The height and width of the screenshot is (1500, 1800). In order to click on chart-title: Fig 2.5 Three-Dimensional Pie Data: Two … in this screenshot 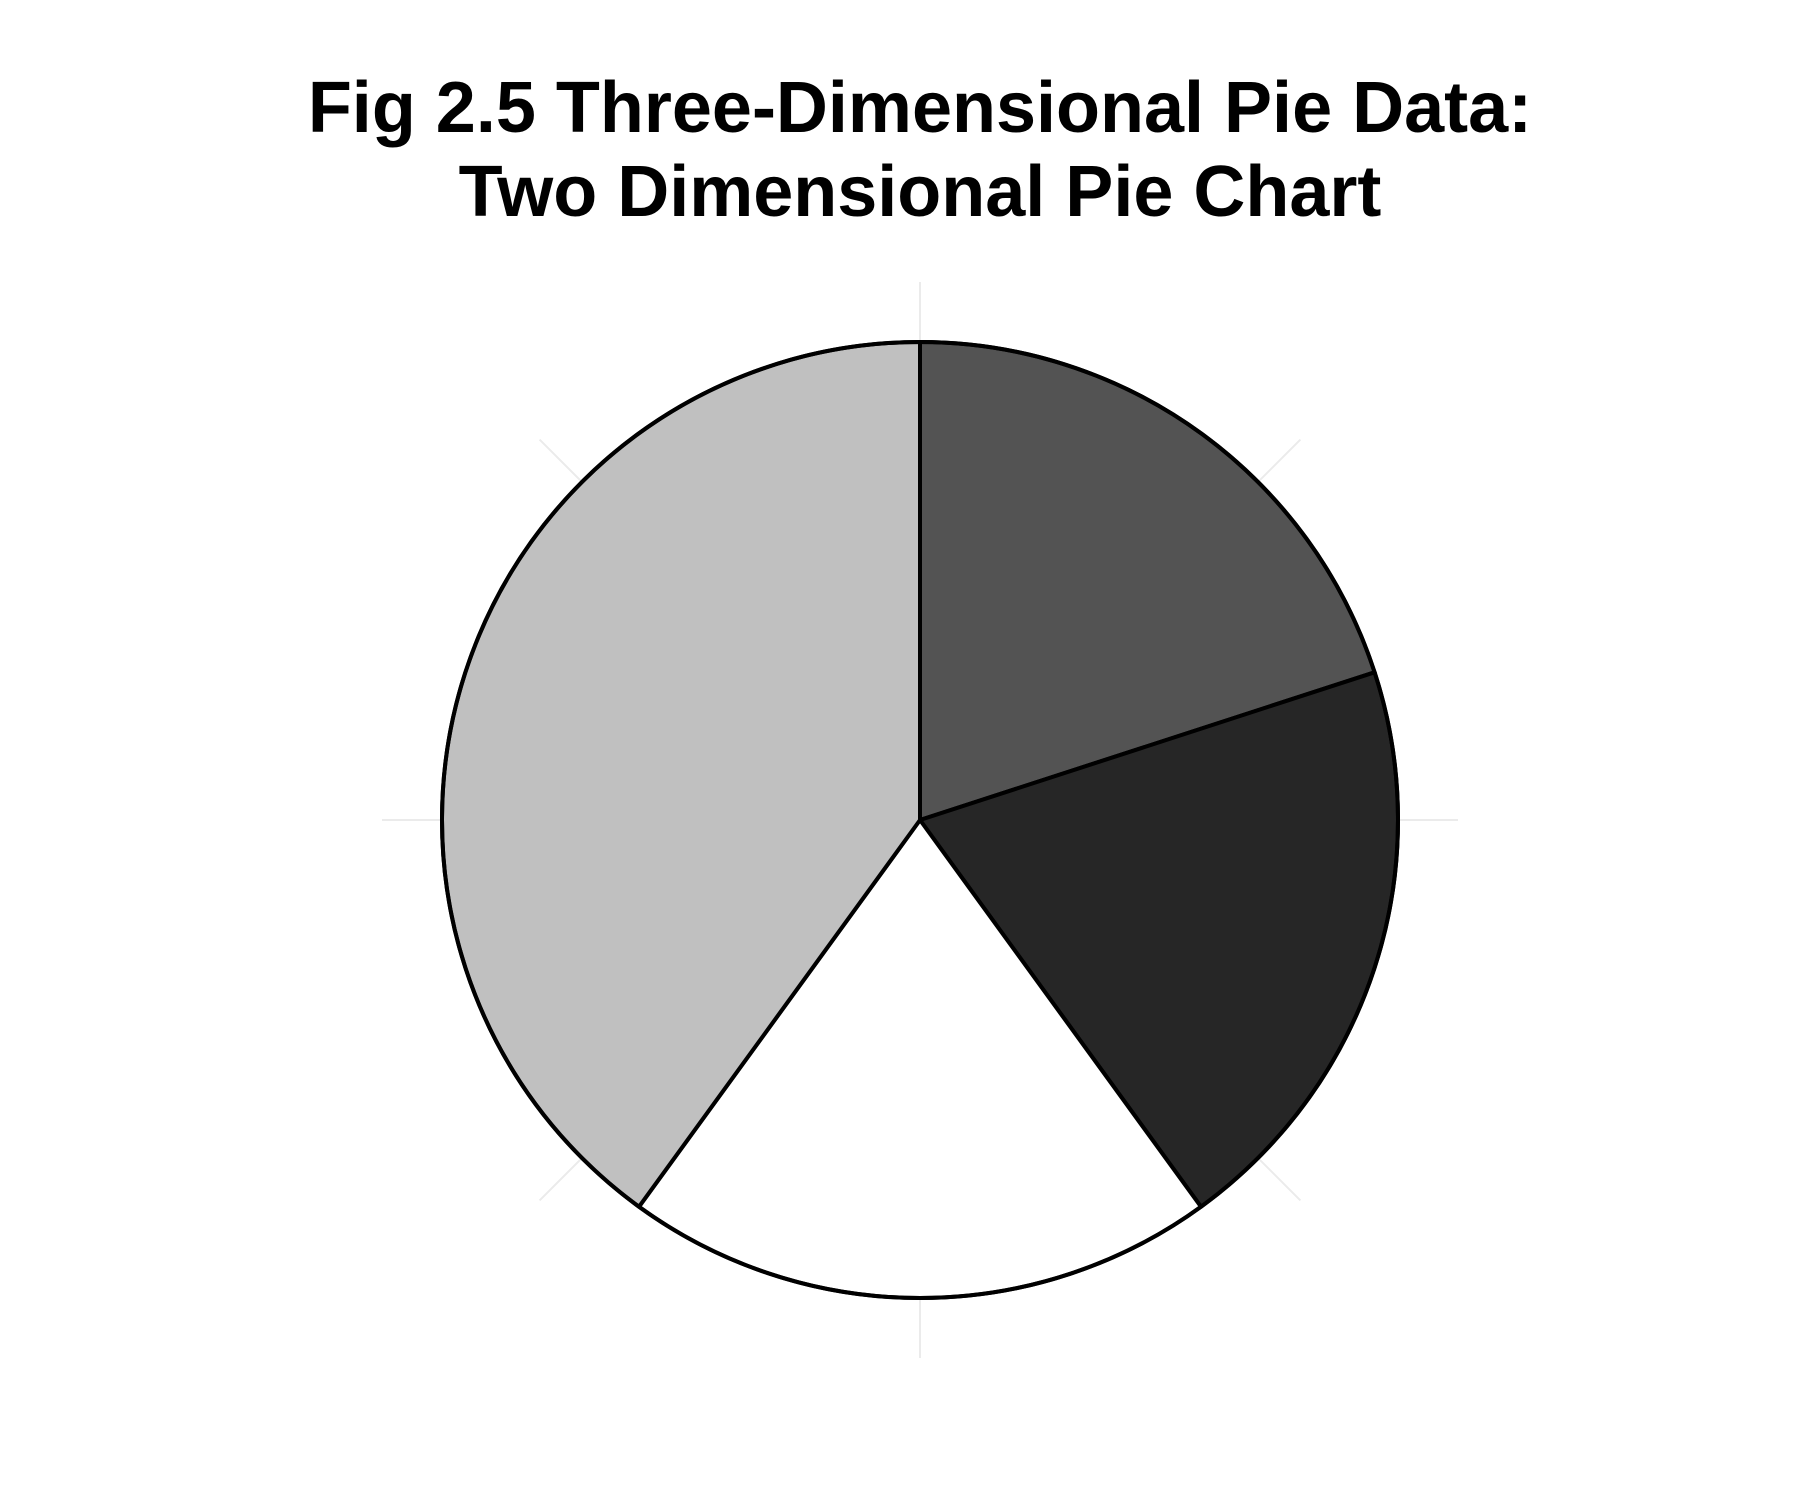, I will do `click(900, 150)`.